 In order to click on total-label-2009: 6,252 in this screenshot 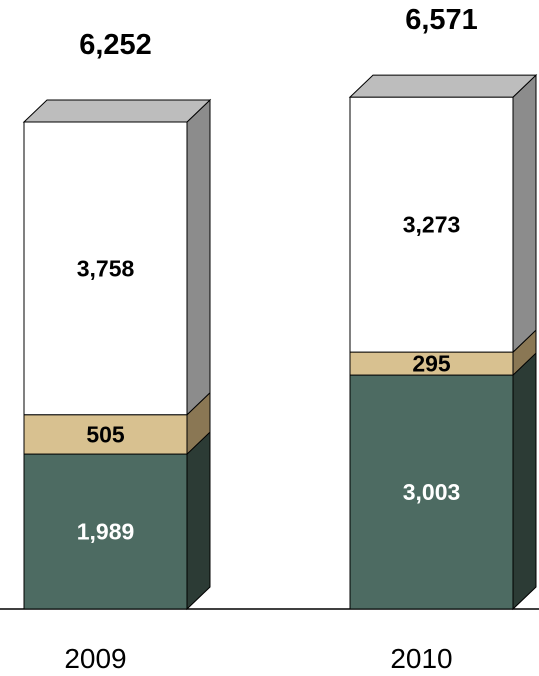, I will do `click(115, 45)`.